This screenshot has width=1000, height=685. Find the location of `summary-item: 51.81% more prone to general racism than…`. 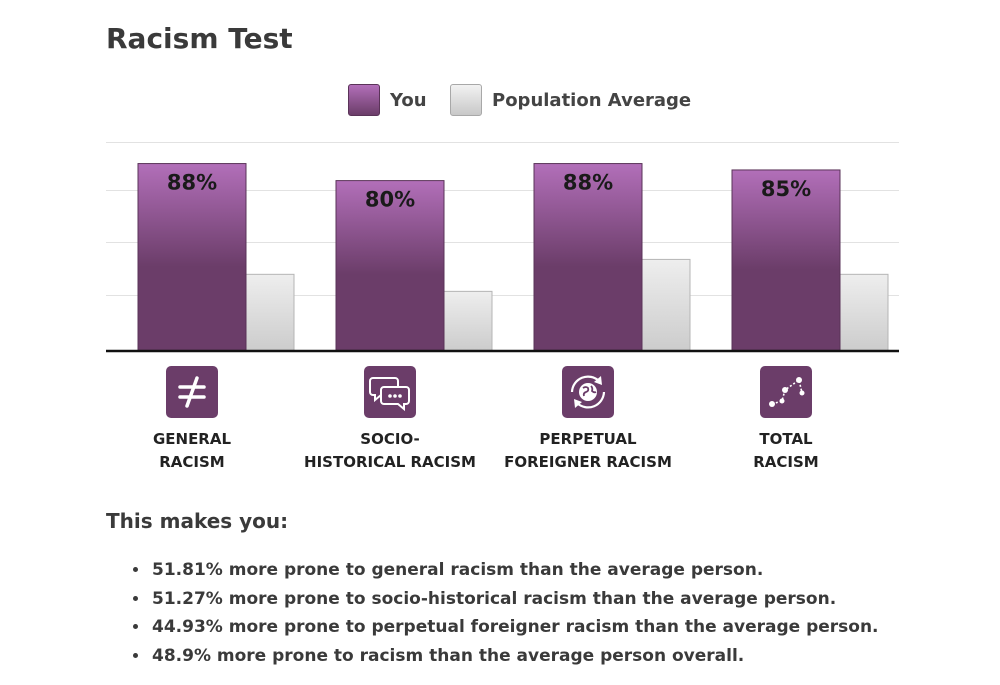

summary-item: 51.81% more prone to general racism than… is located at coordinates (514, 570).